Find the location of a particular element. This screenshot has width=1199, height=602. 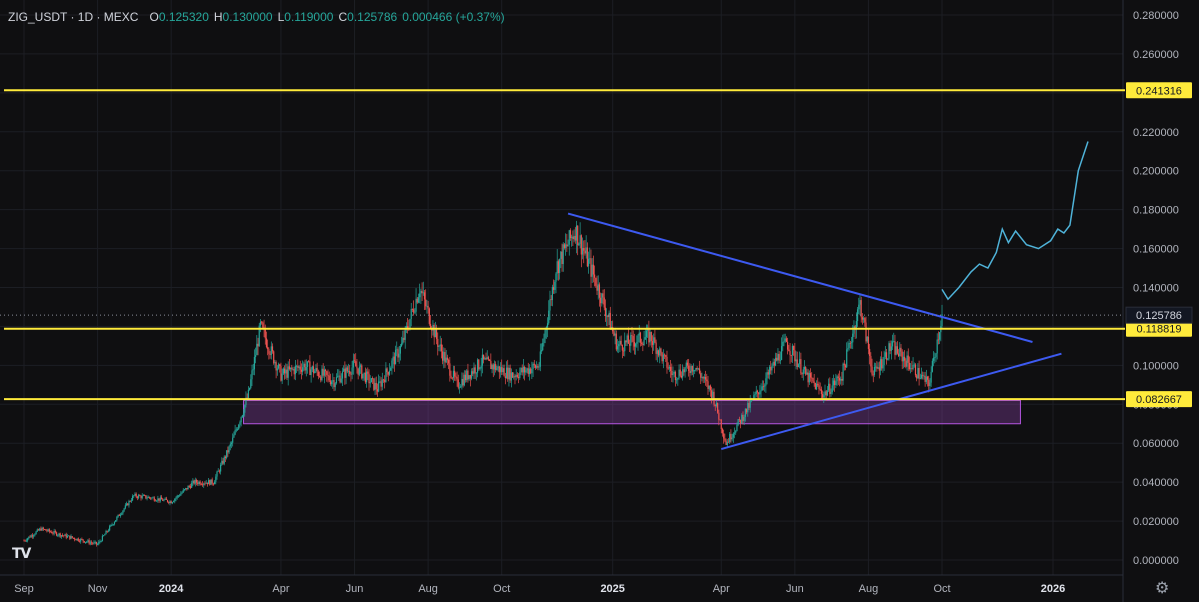

support-zone is located at coordinates (632, 412).